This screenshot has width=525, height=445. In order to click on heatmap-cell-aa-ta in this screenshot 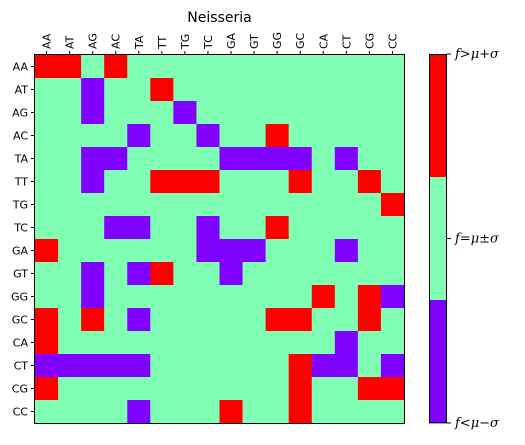, I will do `click(139, 67)`.